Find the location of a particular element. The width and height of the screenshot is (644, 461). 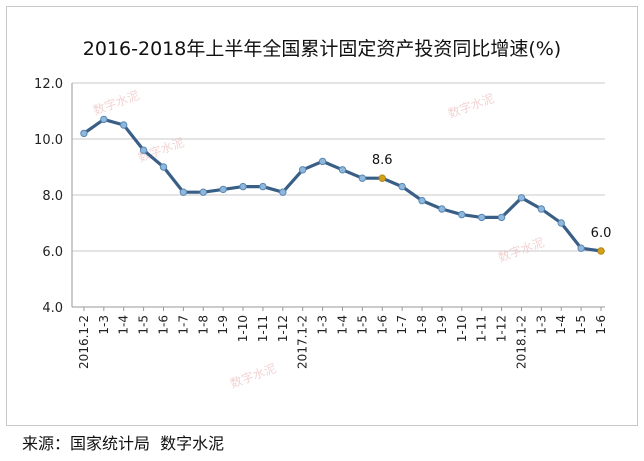

y-tick-label: 12.0 is located at coordinates (48, 84).